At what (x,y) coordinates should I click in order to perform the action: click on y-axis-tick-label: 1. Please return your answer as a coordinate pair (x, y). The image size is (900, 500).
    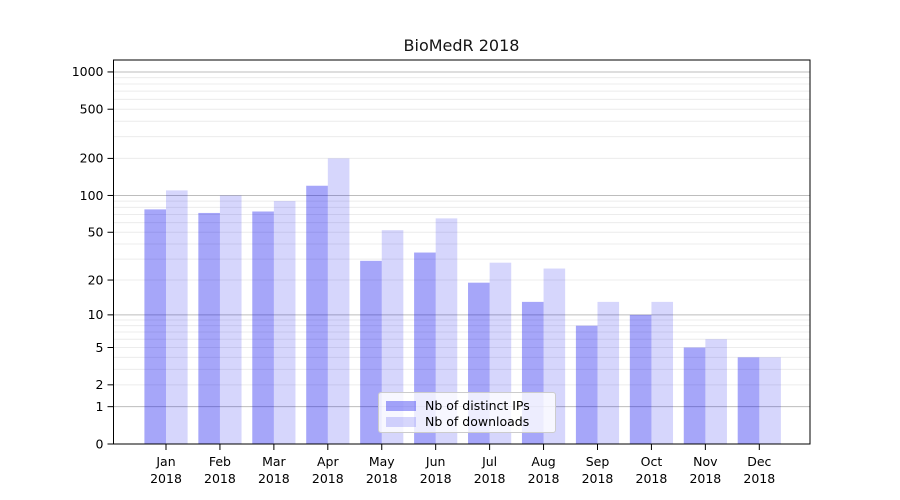
    Looking at the image, I should click on (100, 406).